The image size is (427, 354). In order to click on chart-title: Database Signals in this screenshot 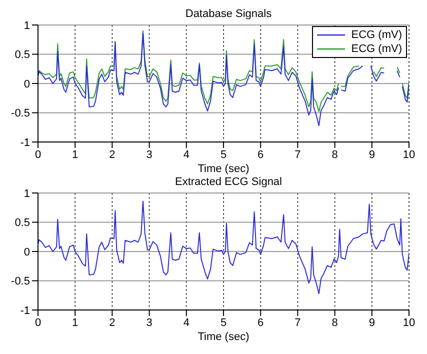, I will do `click(228, 14)`.